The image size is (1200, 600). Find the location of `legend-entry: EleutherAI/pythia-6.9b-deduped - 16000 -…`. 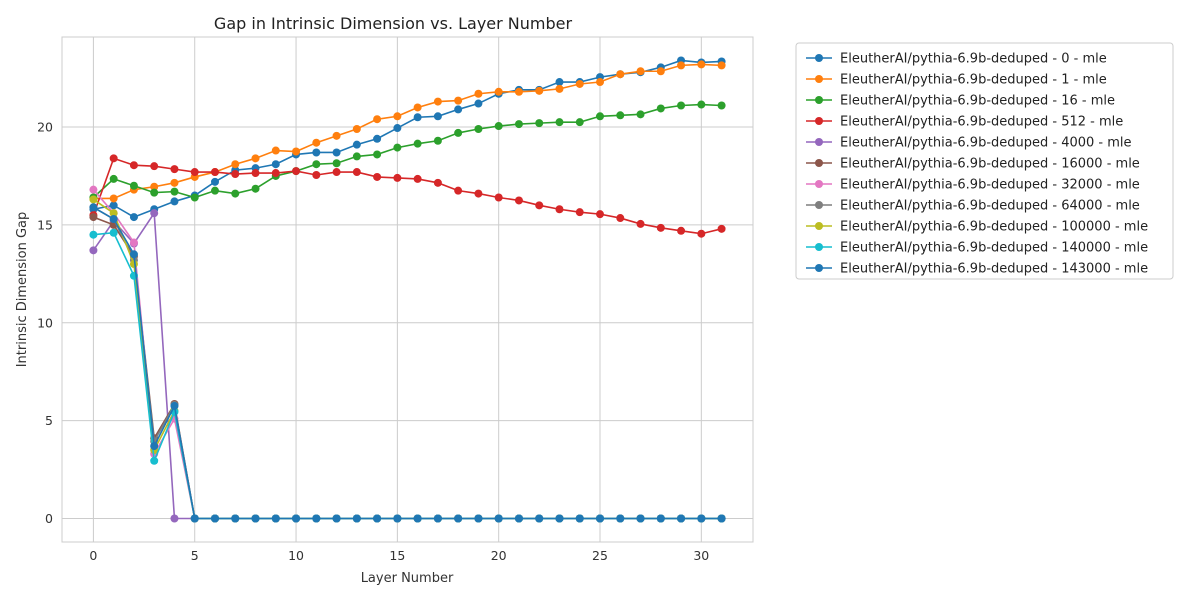

legend-entry: EleutherAI/pythia-6.9b-deduped - 16000 -… is located at coordinates (990, 164).